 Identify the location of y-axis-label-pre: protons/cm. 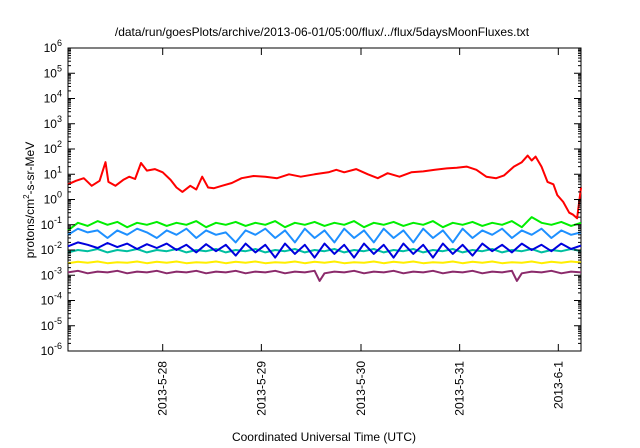
(30, 228).